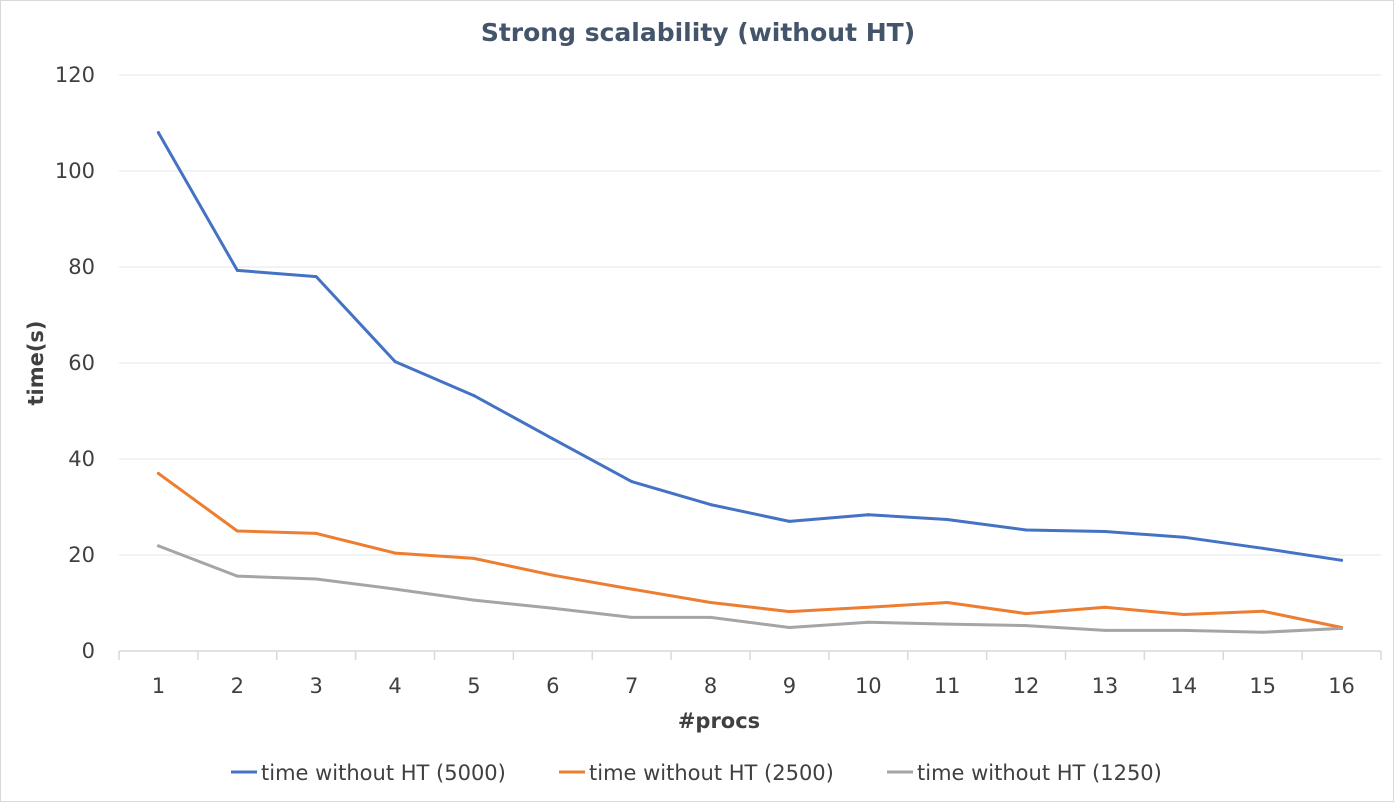 This screenshot has width=1394, height=803. What do you see at coordinates (710, 686) in the screenshot?
I see `x-tick-label: 8` at bounding box center [710, 686].